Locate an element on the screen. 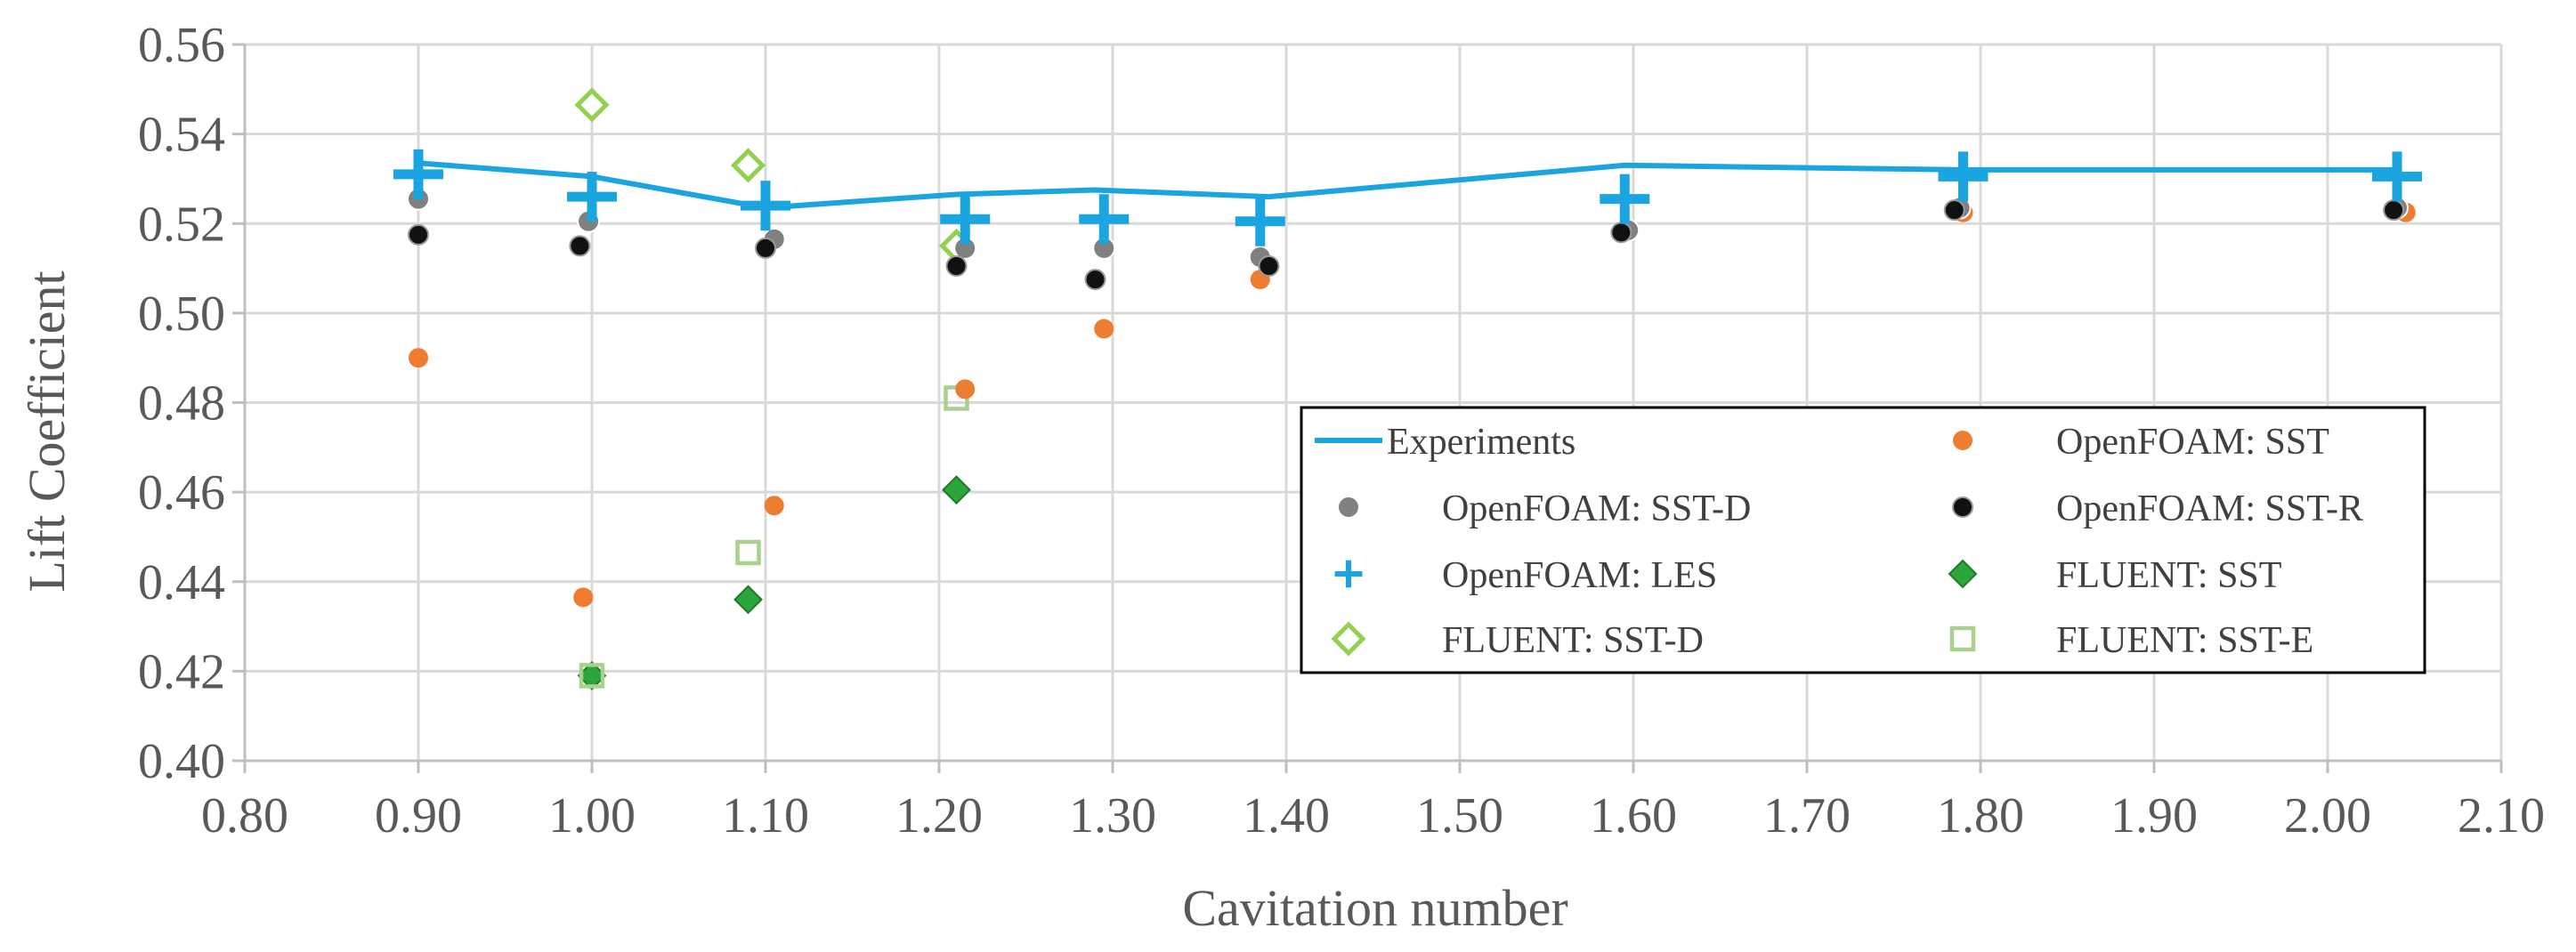 This screenshot has height=952, width=2576. legend-entry: Experiments is located at coordinates (1446, 442).